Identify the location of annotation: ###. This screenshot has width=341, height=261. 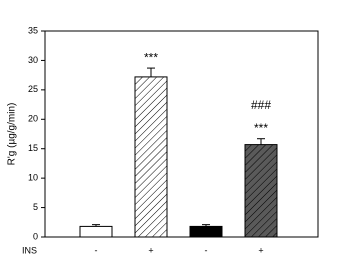
(261, 105).